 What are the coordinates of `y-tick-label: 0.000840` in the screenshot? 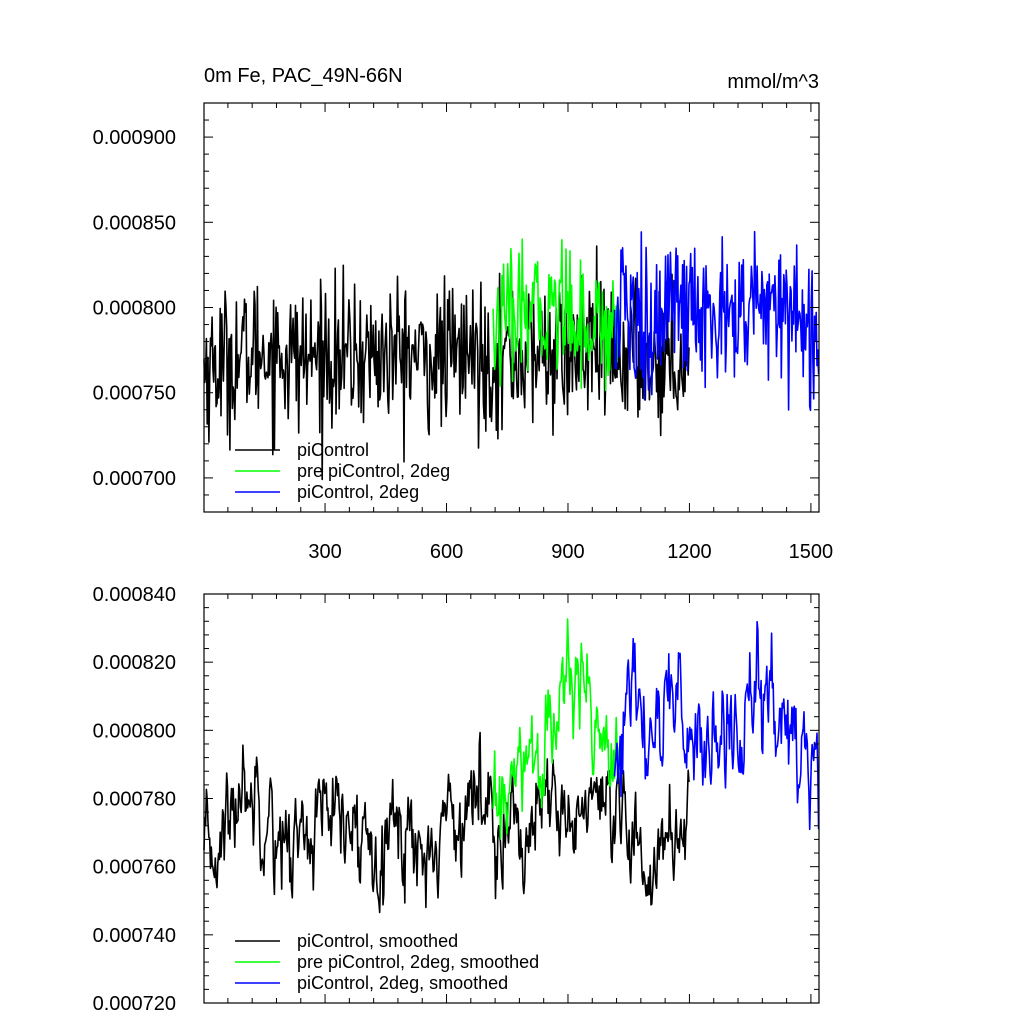 It's located at (134, 595).